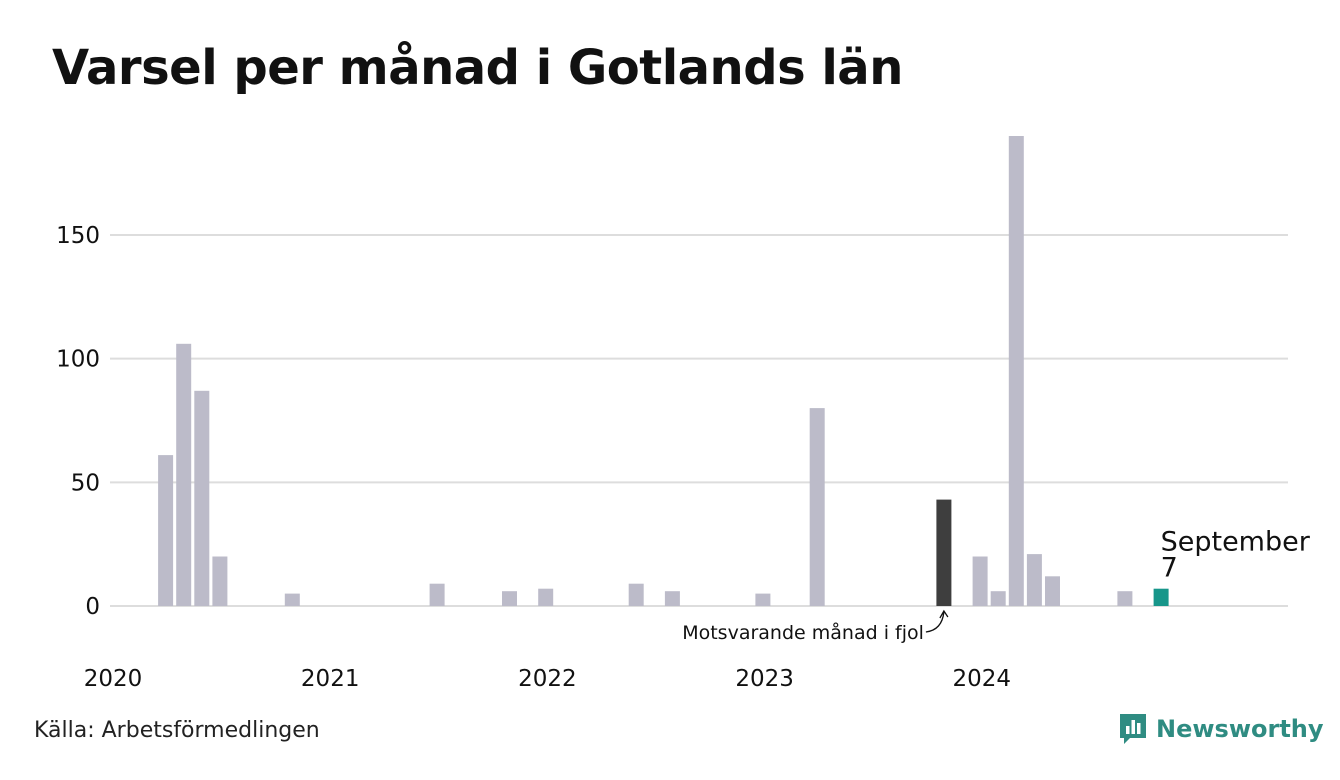 Image resolution: width=1340 pixels, height=780 pixels. I want to click on x-axis: 2020 2021 2022 2023 2024, so click(547, 679).